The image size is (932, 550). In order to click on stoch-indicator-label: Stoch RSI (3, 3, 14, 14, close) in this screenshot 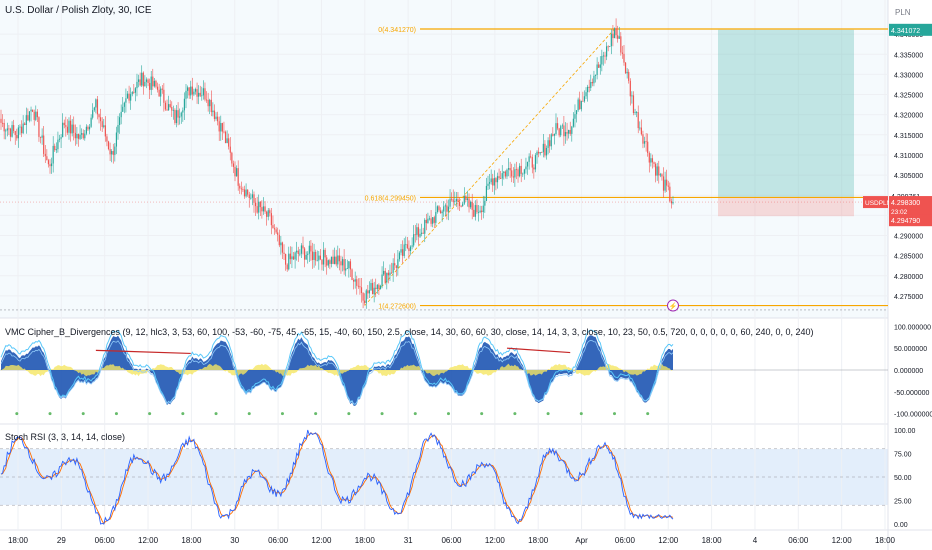, I will do `click(65, 437)`.